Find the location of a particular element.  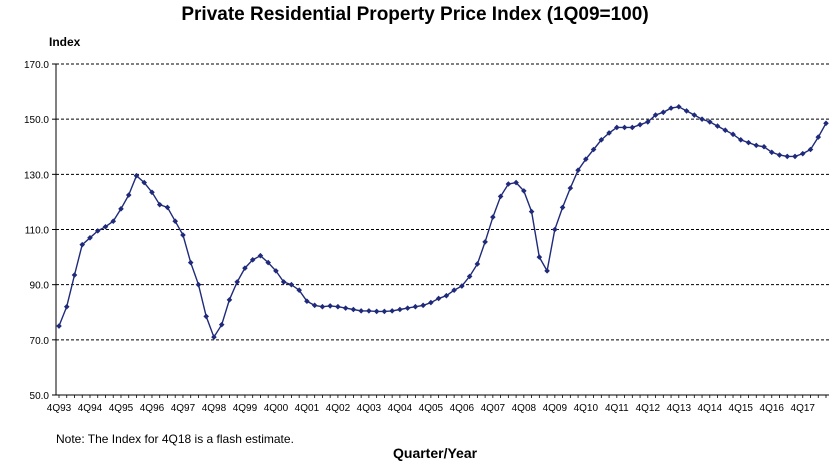

x-tick-label: 4Q99 is located at coordinates (245, 408).